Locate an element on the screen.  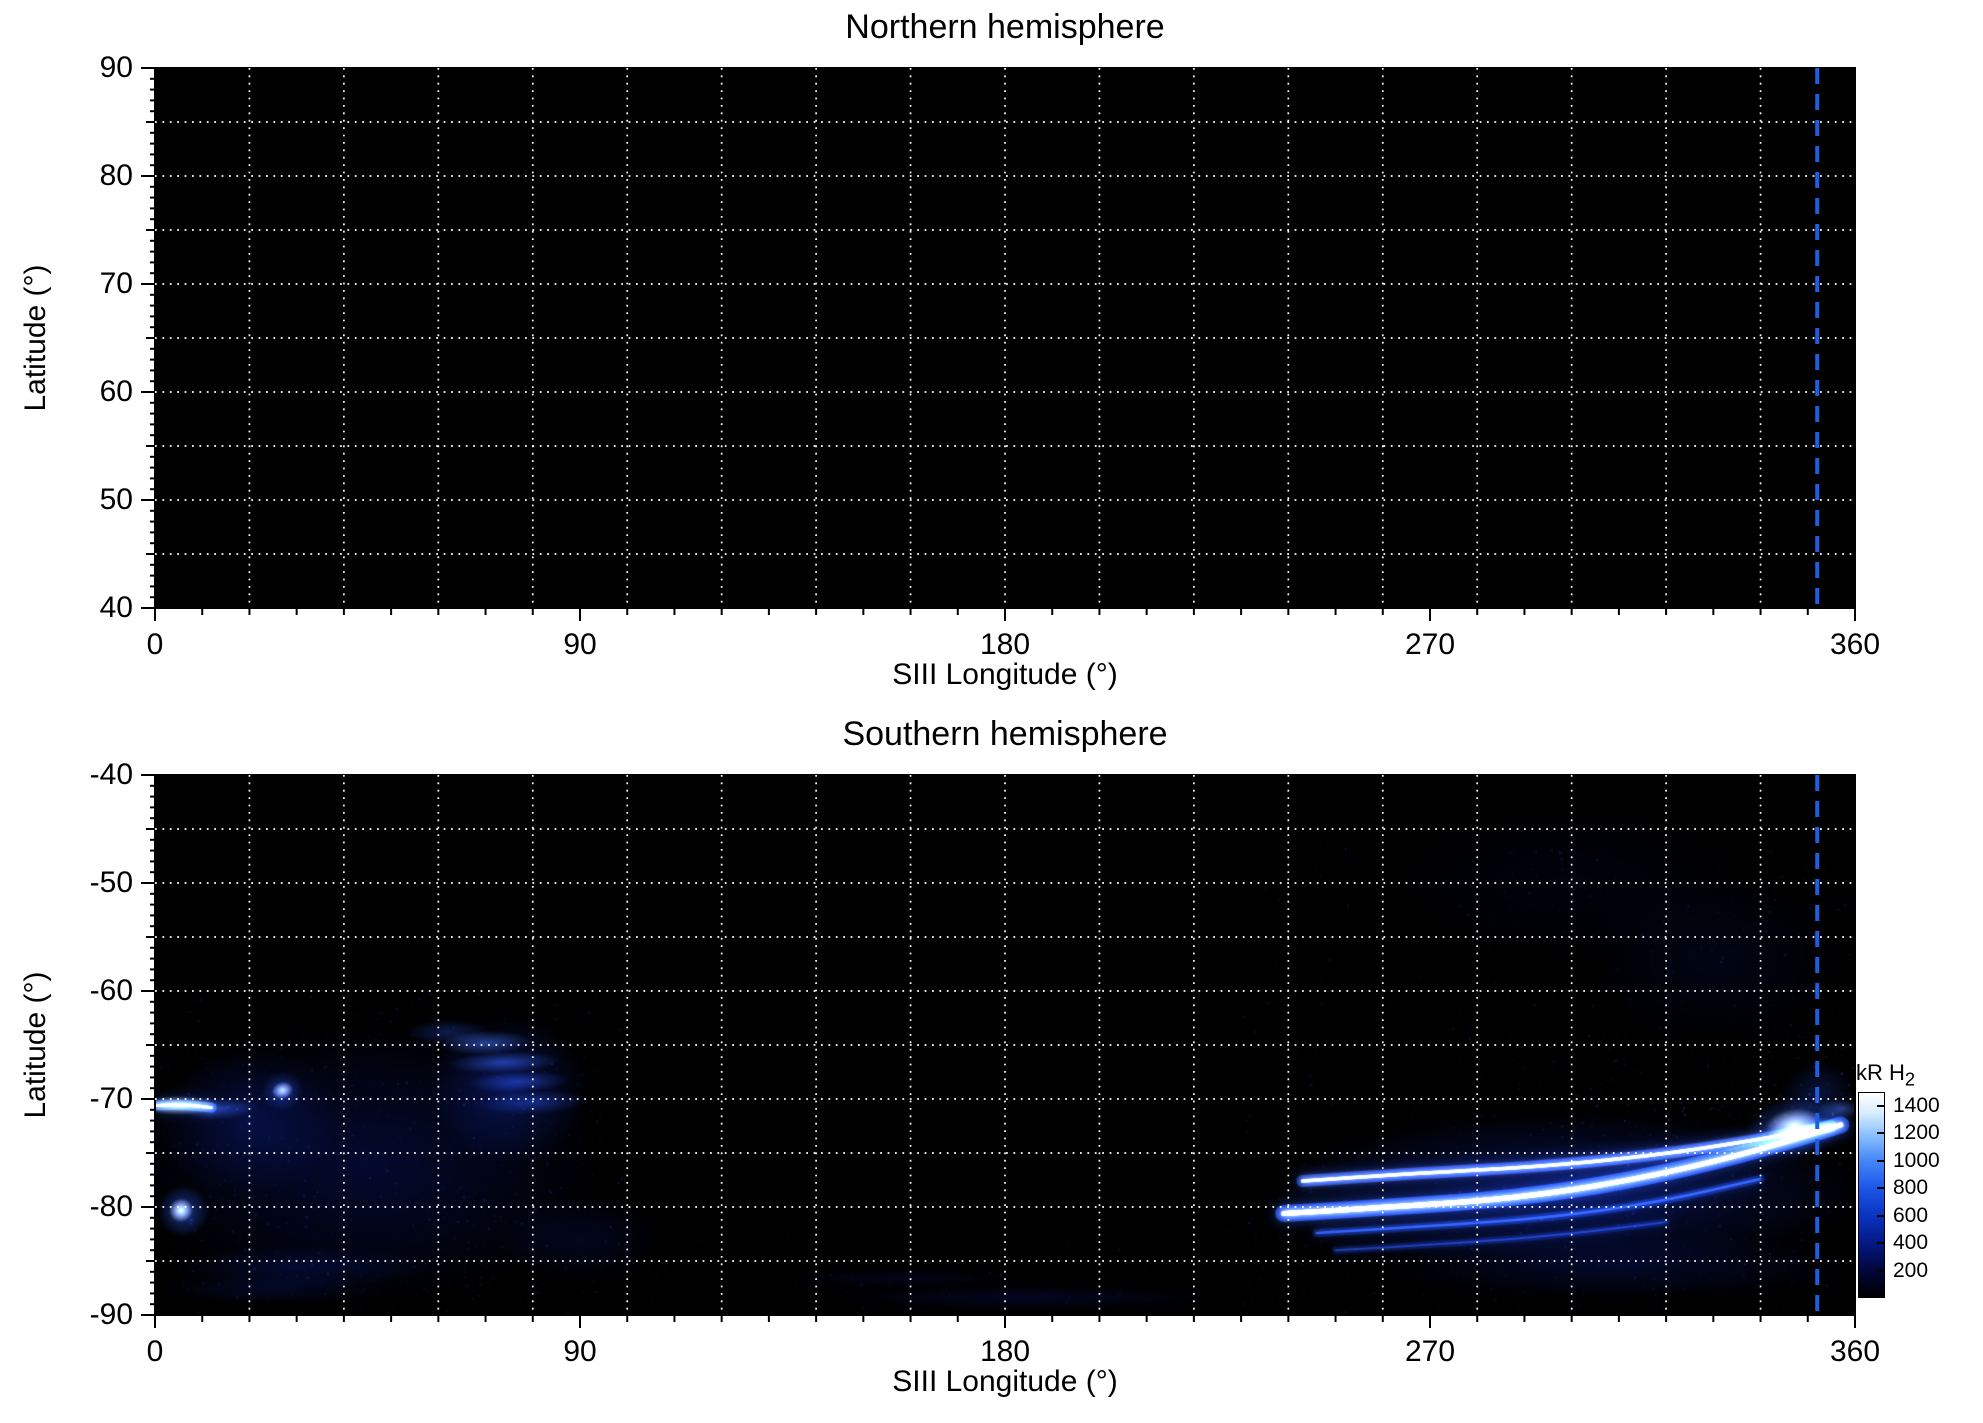
colorbar-tick-label: 800 is located at coordinates (1911, 1188).